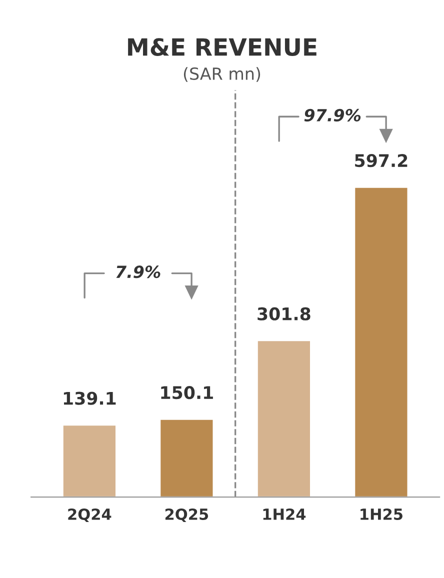 The height and width of the screenshot is (578, 444). Describe the element at coordinates (138, 272) in the screenshot. I see `annotation: 7.9%` at that location.